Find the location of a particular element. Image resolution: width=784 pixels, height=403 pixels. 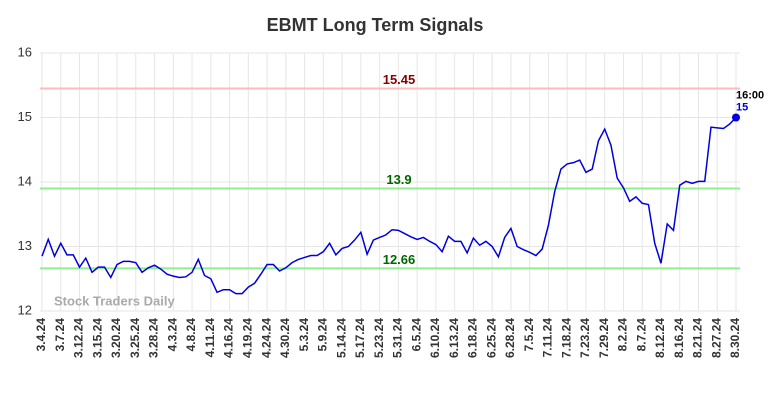

x-tick-label: 8.16.24 is located at coordinates (679, 338).